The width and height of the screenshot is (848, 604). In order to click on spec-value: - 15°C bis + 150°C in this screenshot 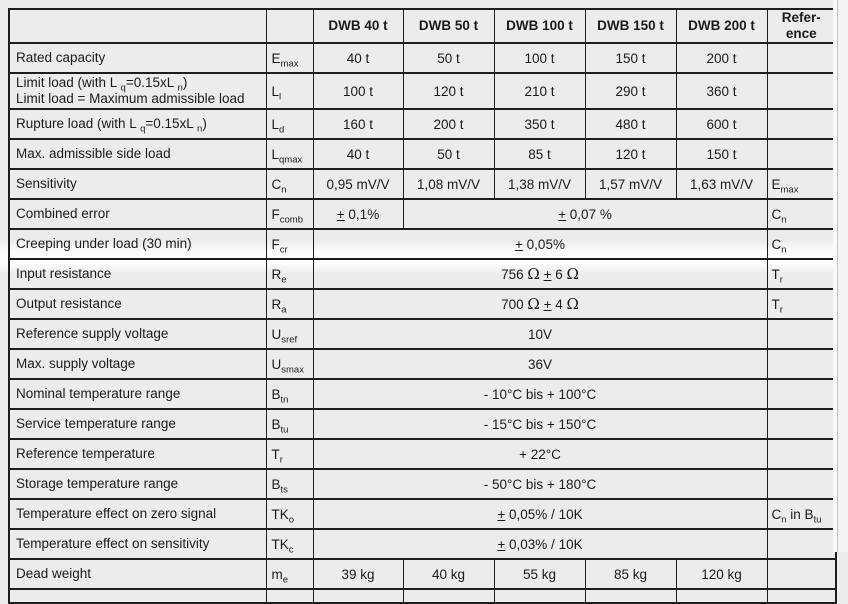, I will do `click(540, 424)`.